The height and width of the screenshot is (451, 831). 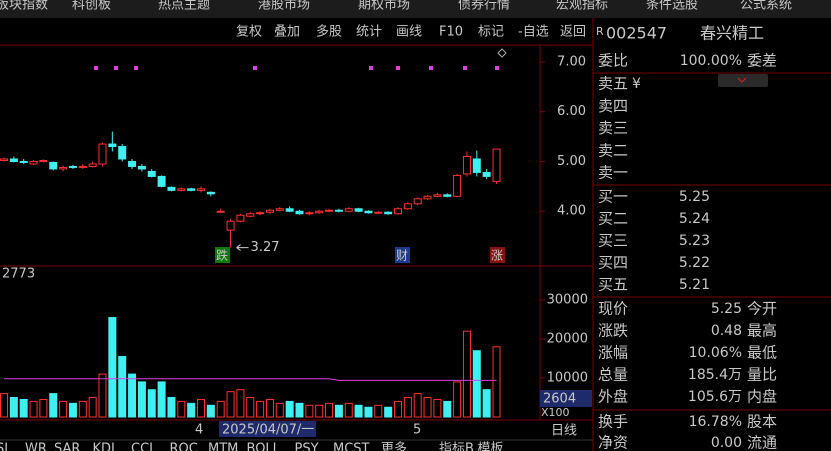 What do you see at coordinates (613, 84) in the screenshot?
I see `quote-label: 卖五` at bounding box center [613, 84].